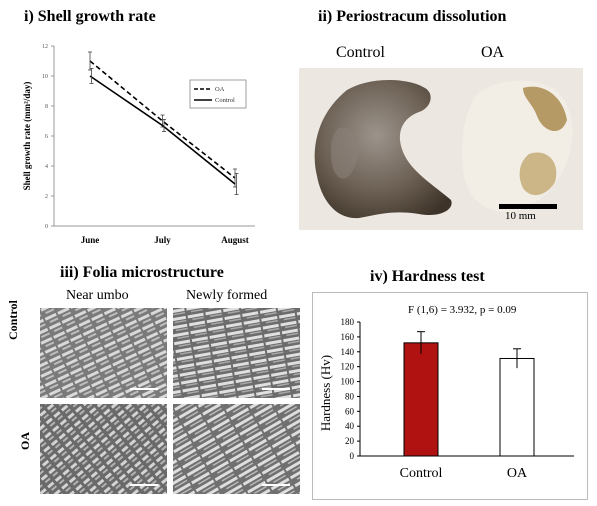  What do you see at coordinates (325, 393) in the screenshot?
I see `hardness-y-axis-label: Hardness (Hv)` at bounding box center [325, 393].